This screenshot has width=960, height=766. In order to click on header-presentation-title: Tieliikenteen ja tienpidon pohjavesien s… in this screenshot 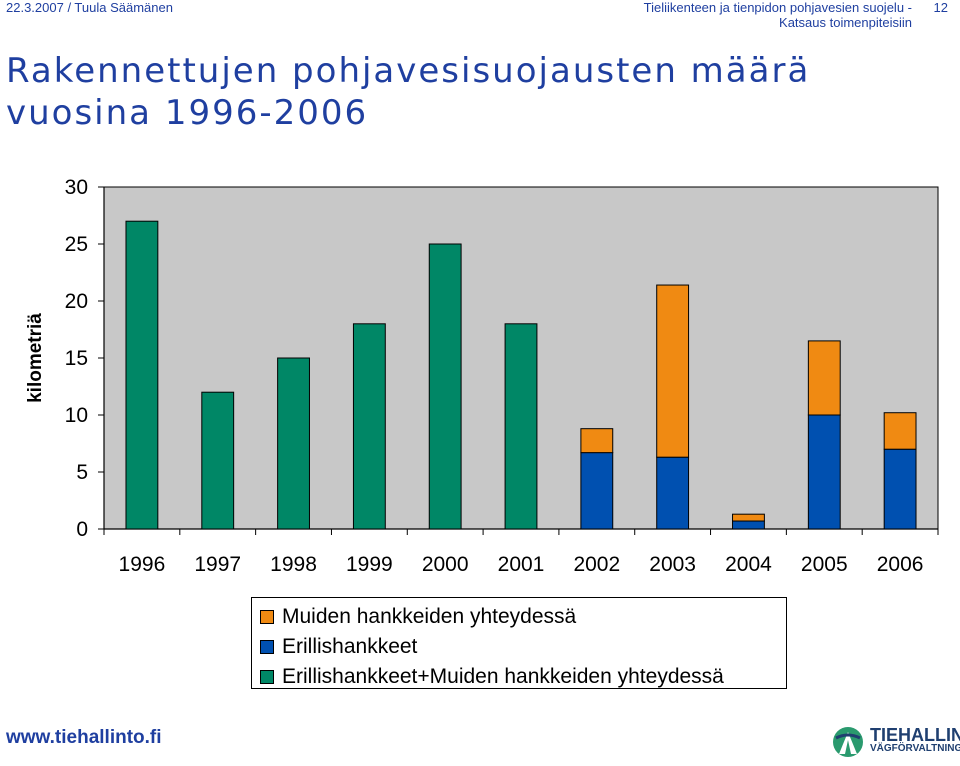, I will do `click(778, 15)`.